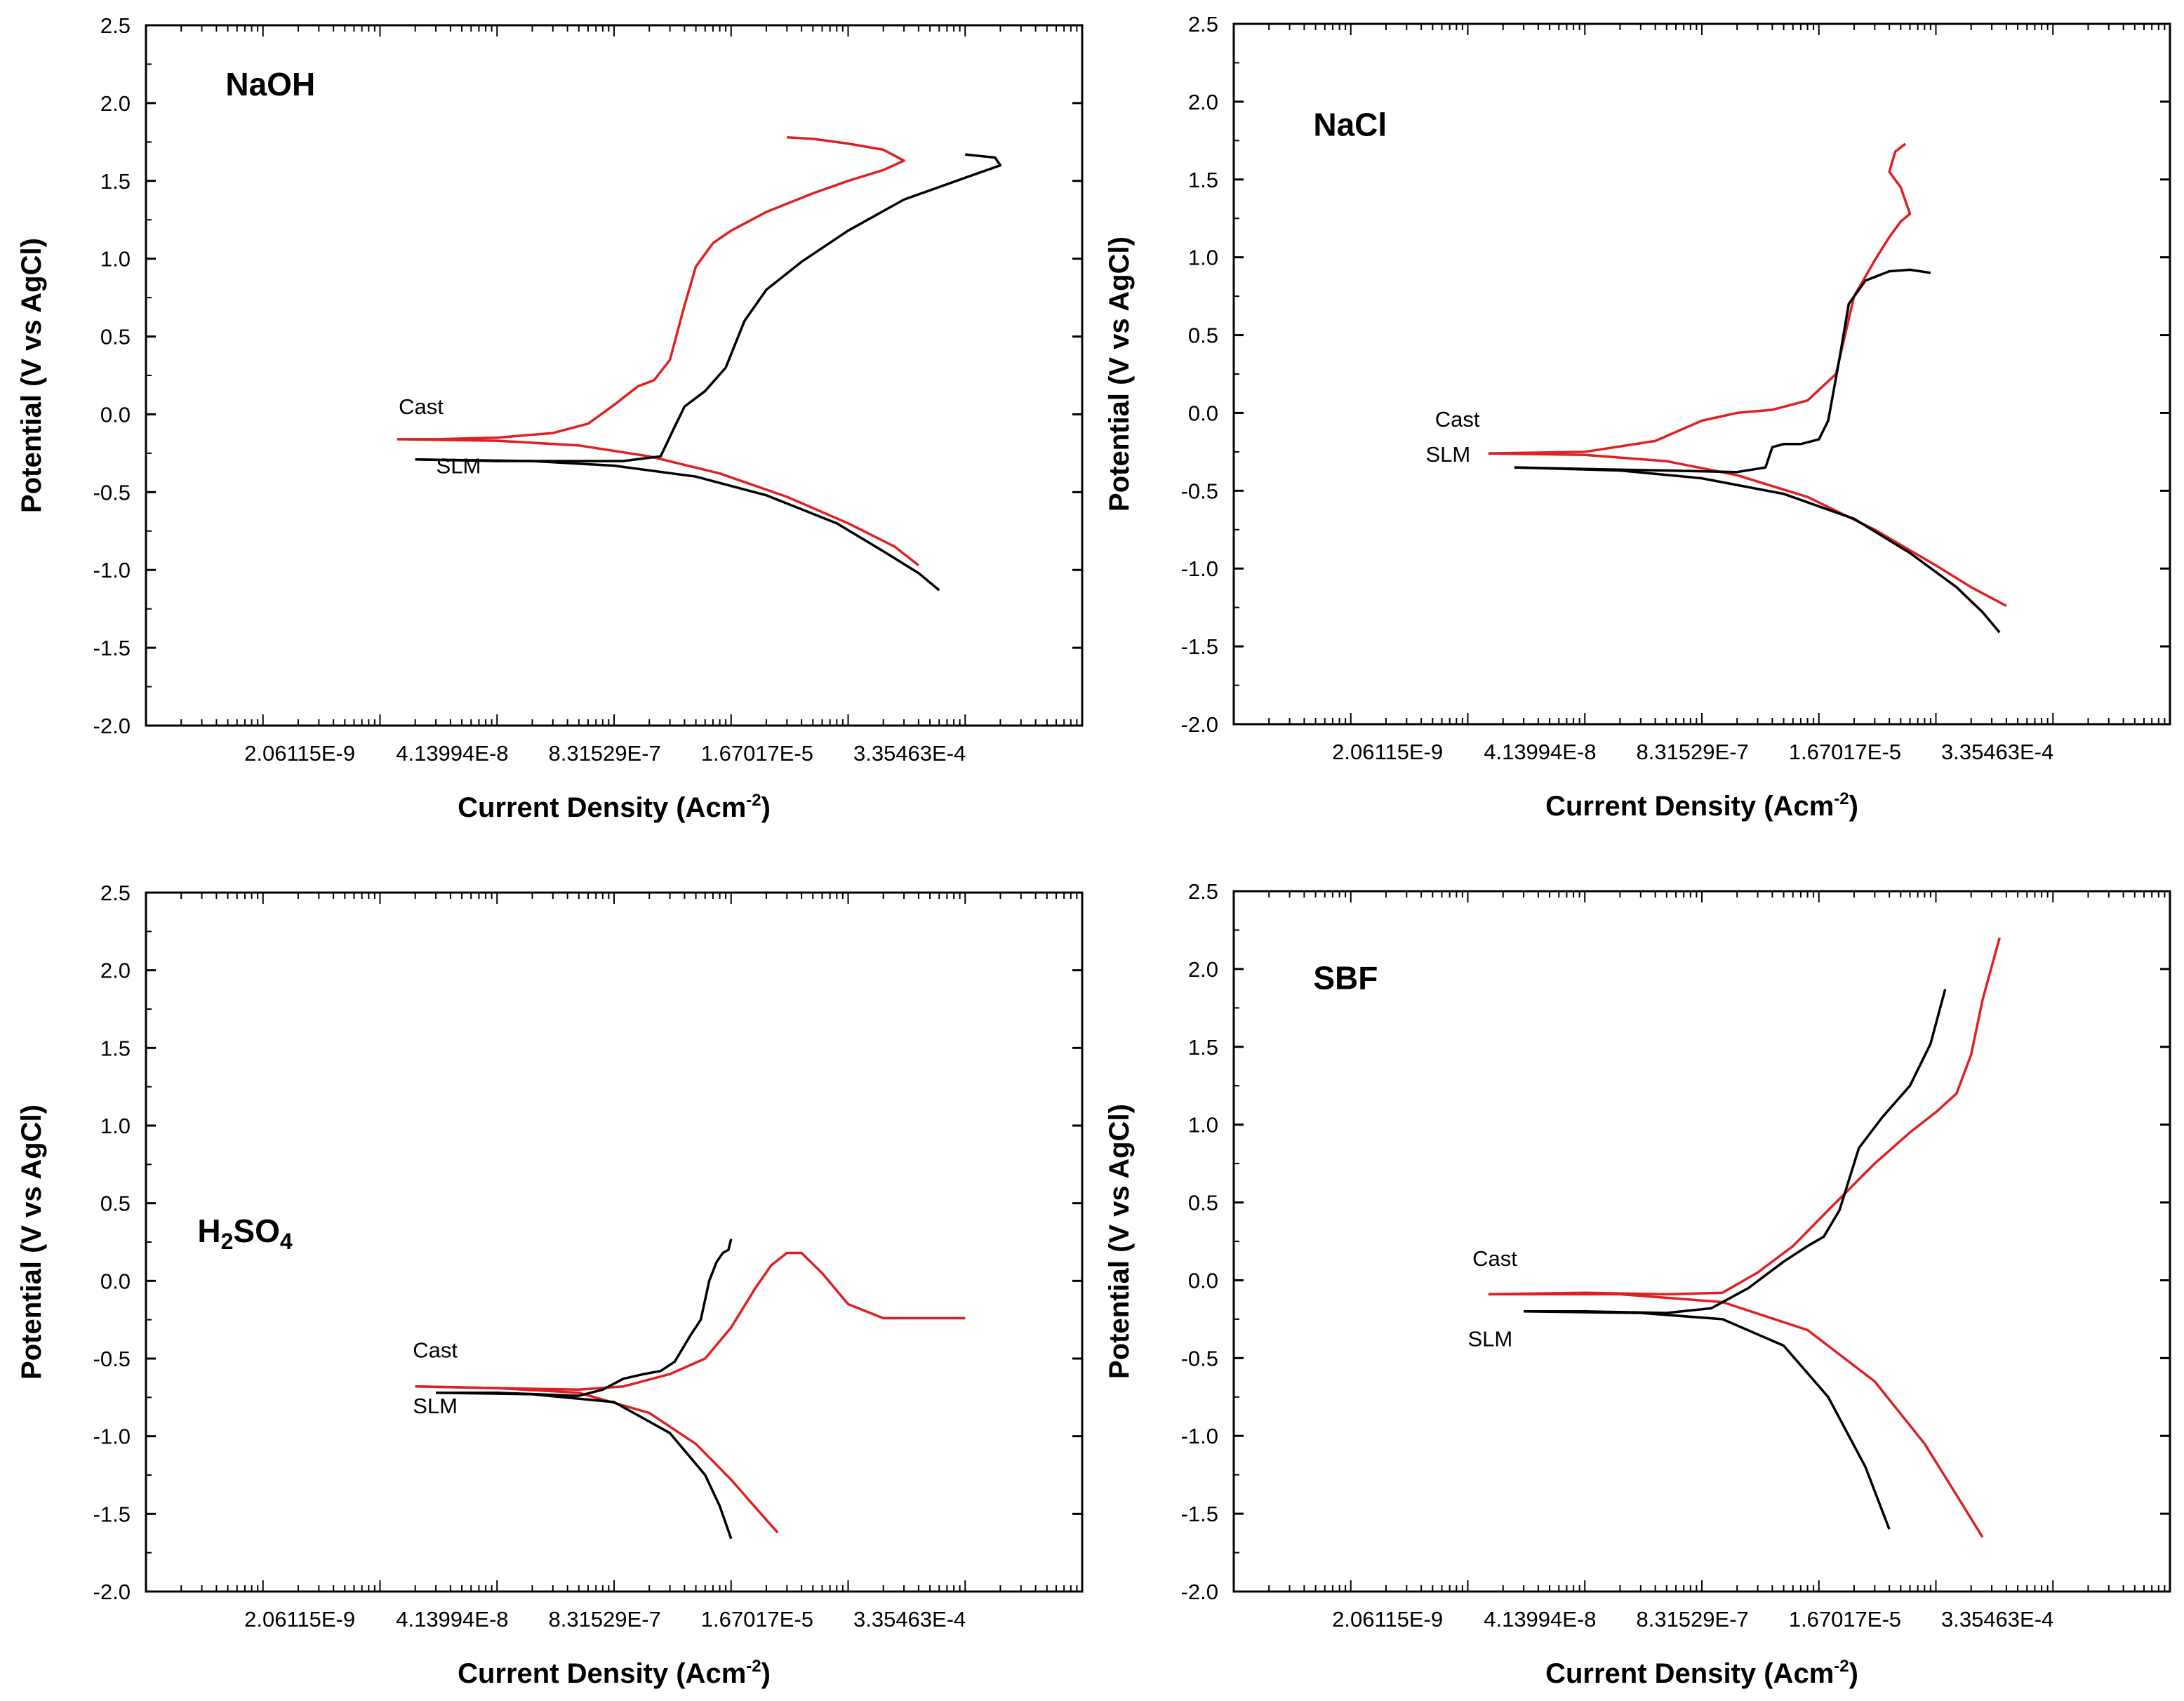 The image size is (2184, 1701). I want to click on panel-title: SBF, so click(1346, 978).